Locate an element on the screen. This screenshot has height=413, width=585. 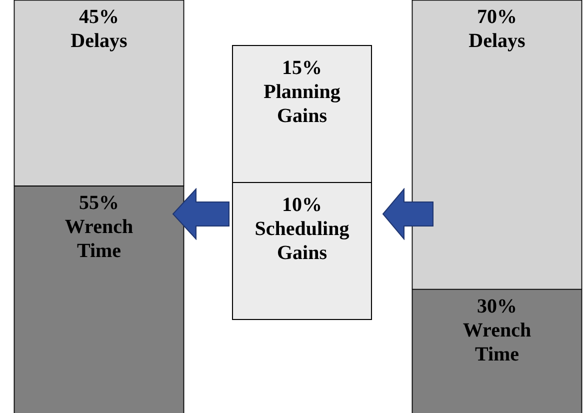
data-label: 70% is located at coordinates (497, 17).